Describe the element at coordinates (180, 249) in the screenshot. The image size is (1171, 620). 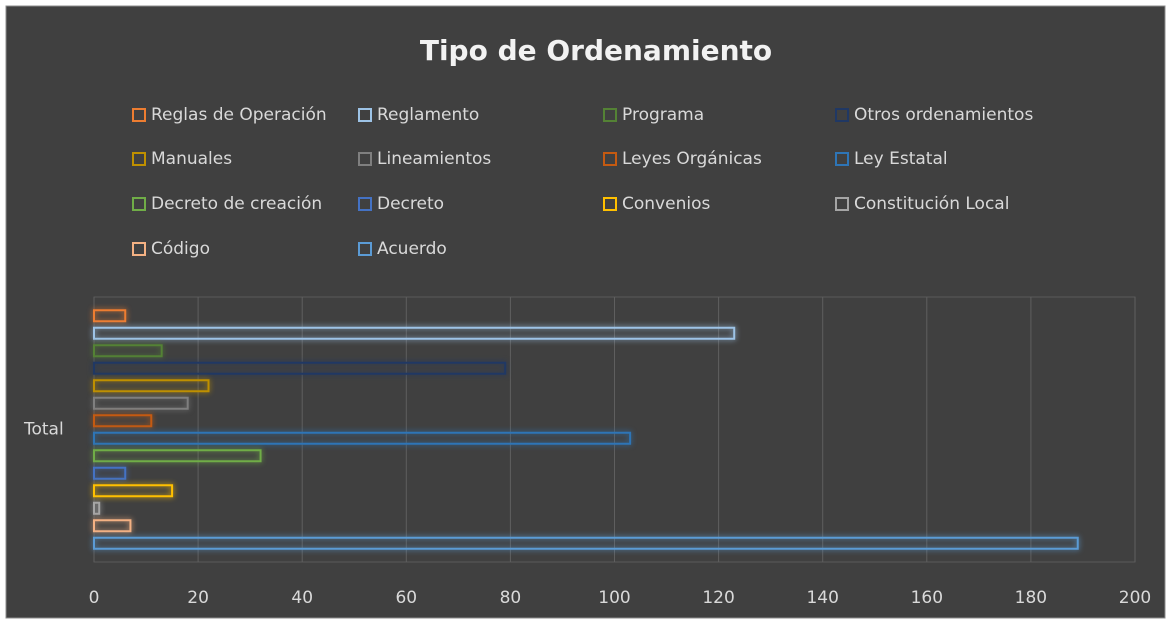
I see `legend-label: Código` at that location.